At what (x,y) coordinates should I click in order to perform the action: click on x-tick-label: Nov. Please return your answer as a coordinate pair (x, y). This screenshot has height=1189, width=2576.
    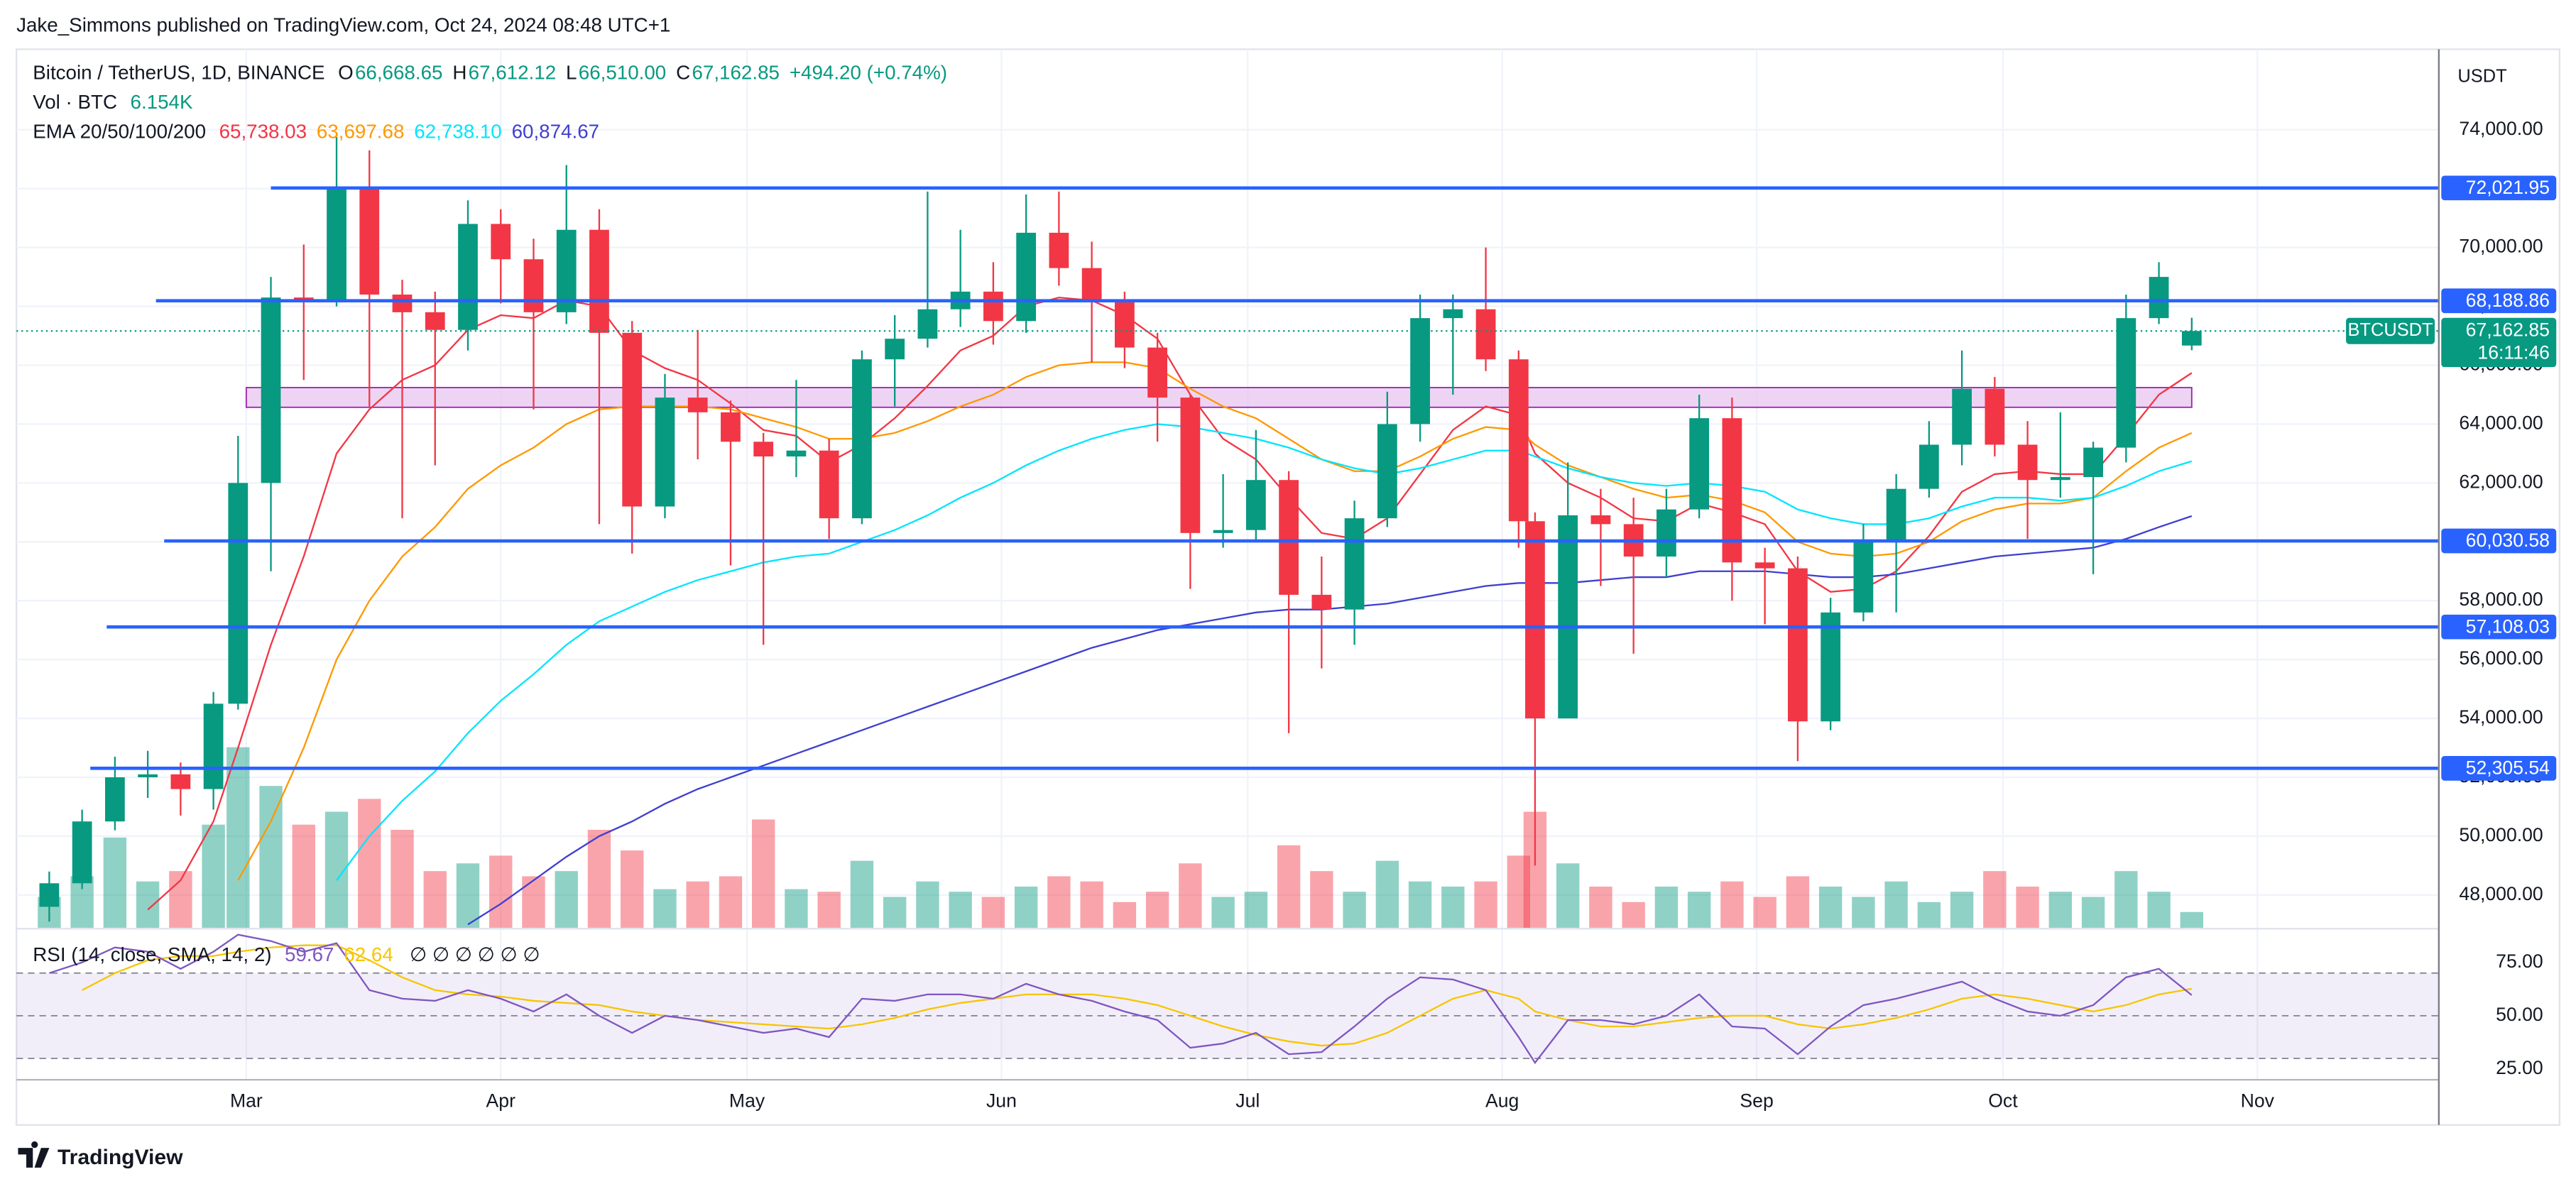
    Looking at the image, I should click on (2258, 1100).